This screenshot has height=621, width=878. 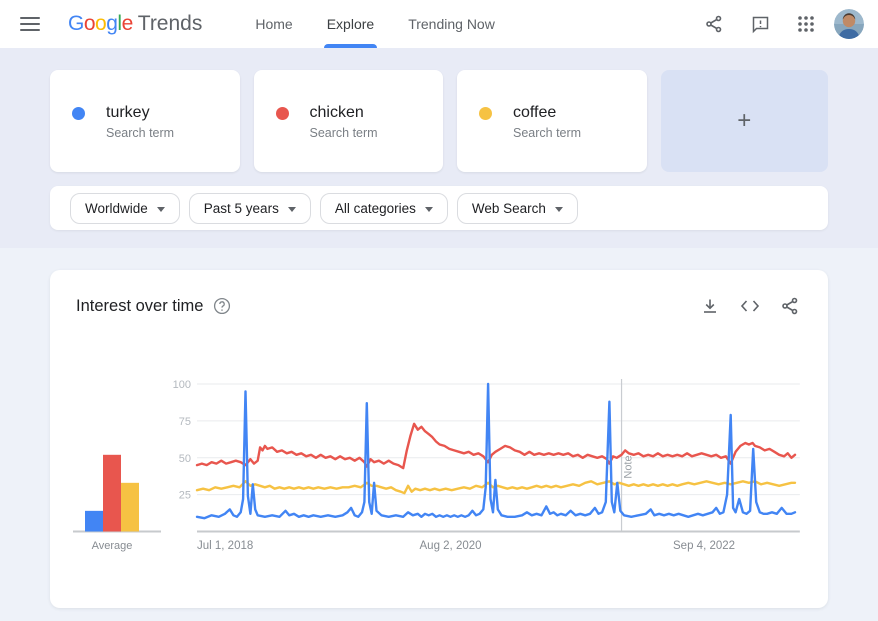 What do you see at coordinates (130, 507) in the screenshot?
I see `average-bar-coffee` at bounding box center [130, 507].